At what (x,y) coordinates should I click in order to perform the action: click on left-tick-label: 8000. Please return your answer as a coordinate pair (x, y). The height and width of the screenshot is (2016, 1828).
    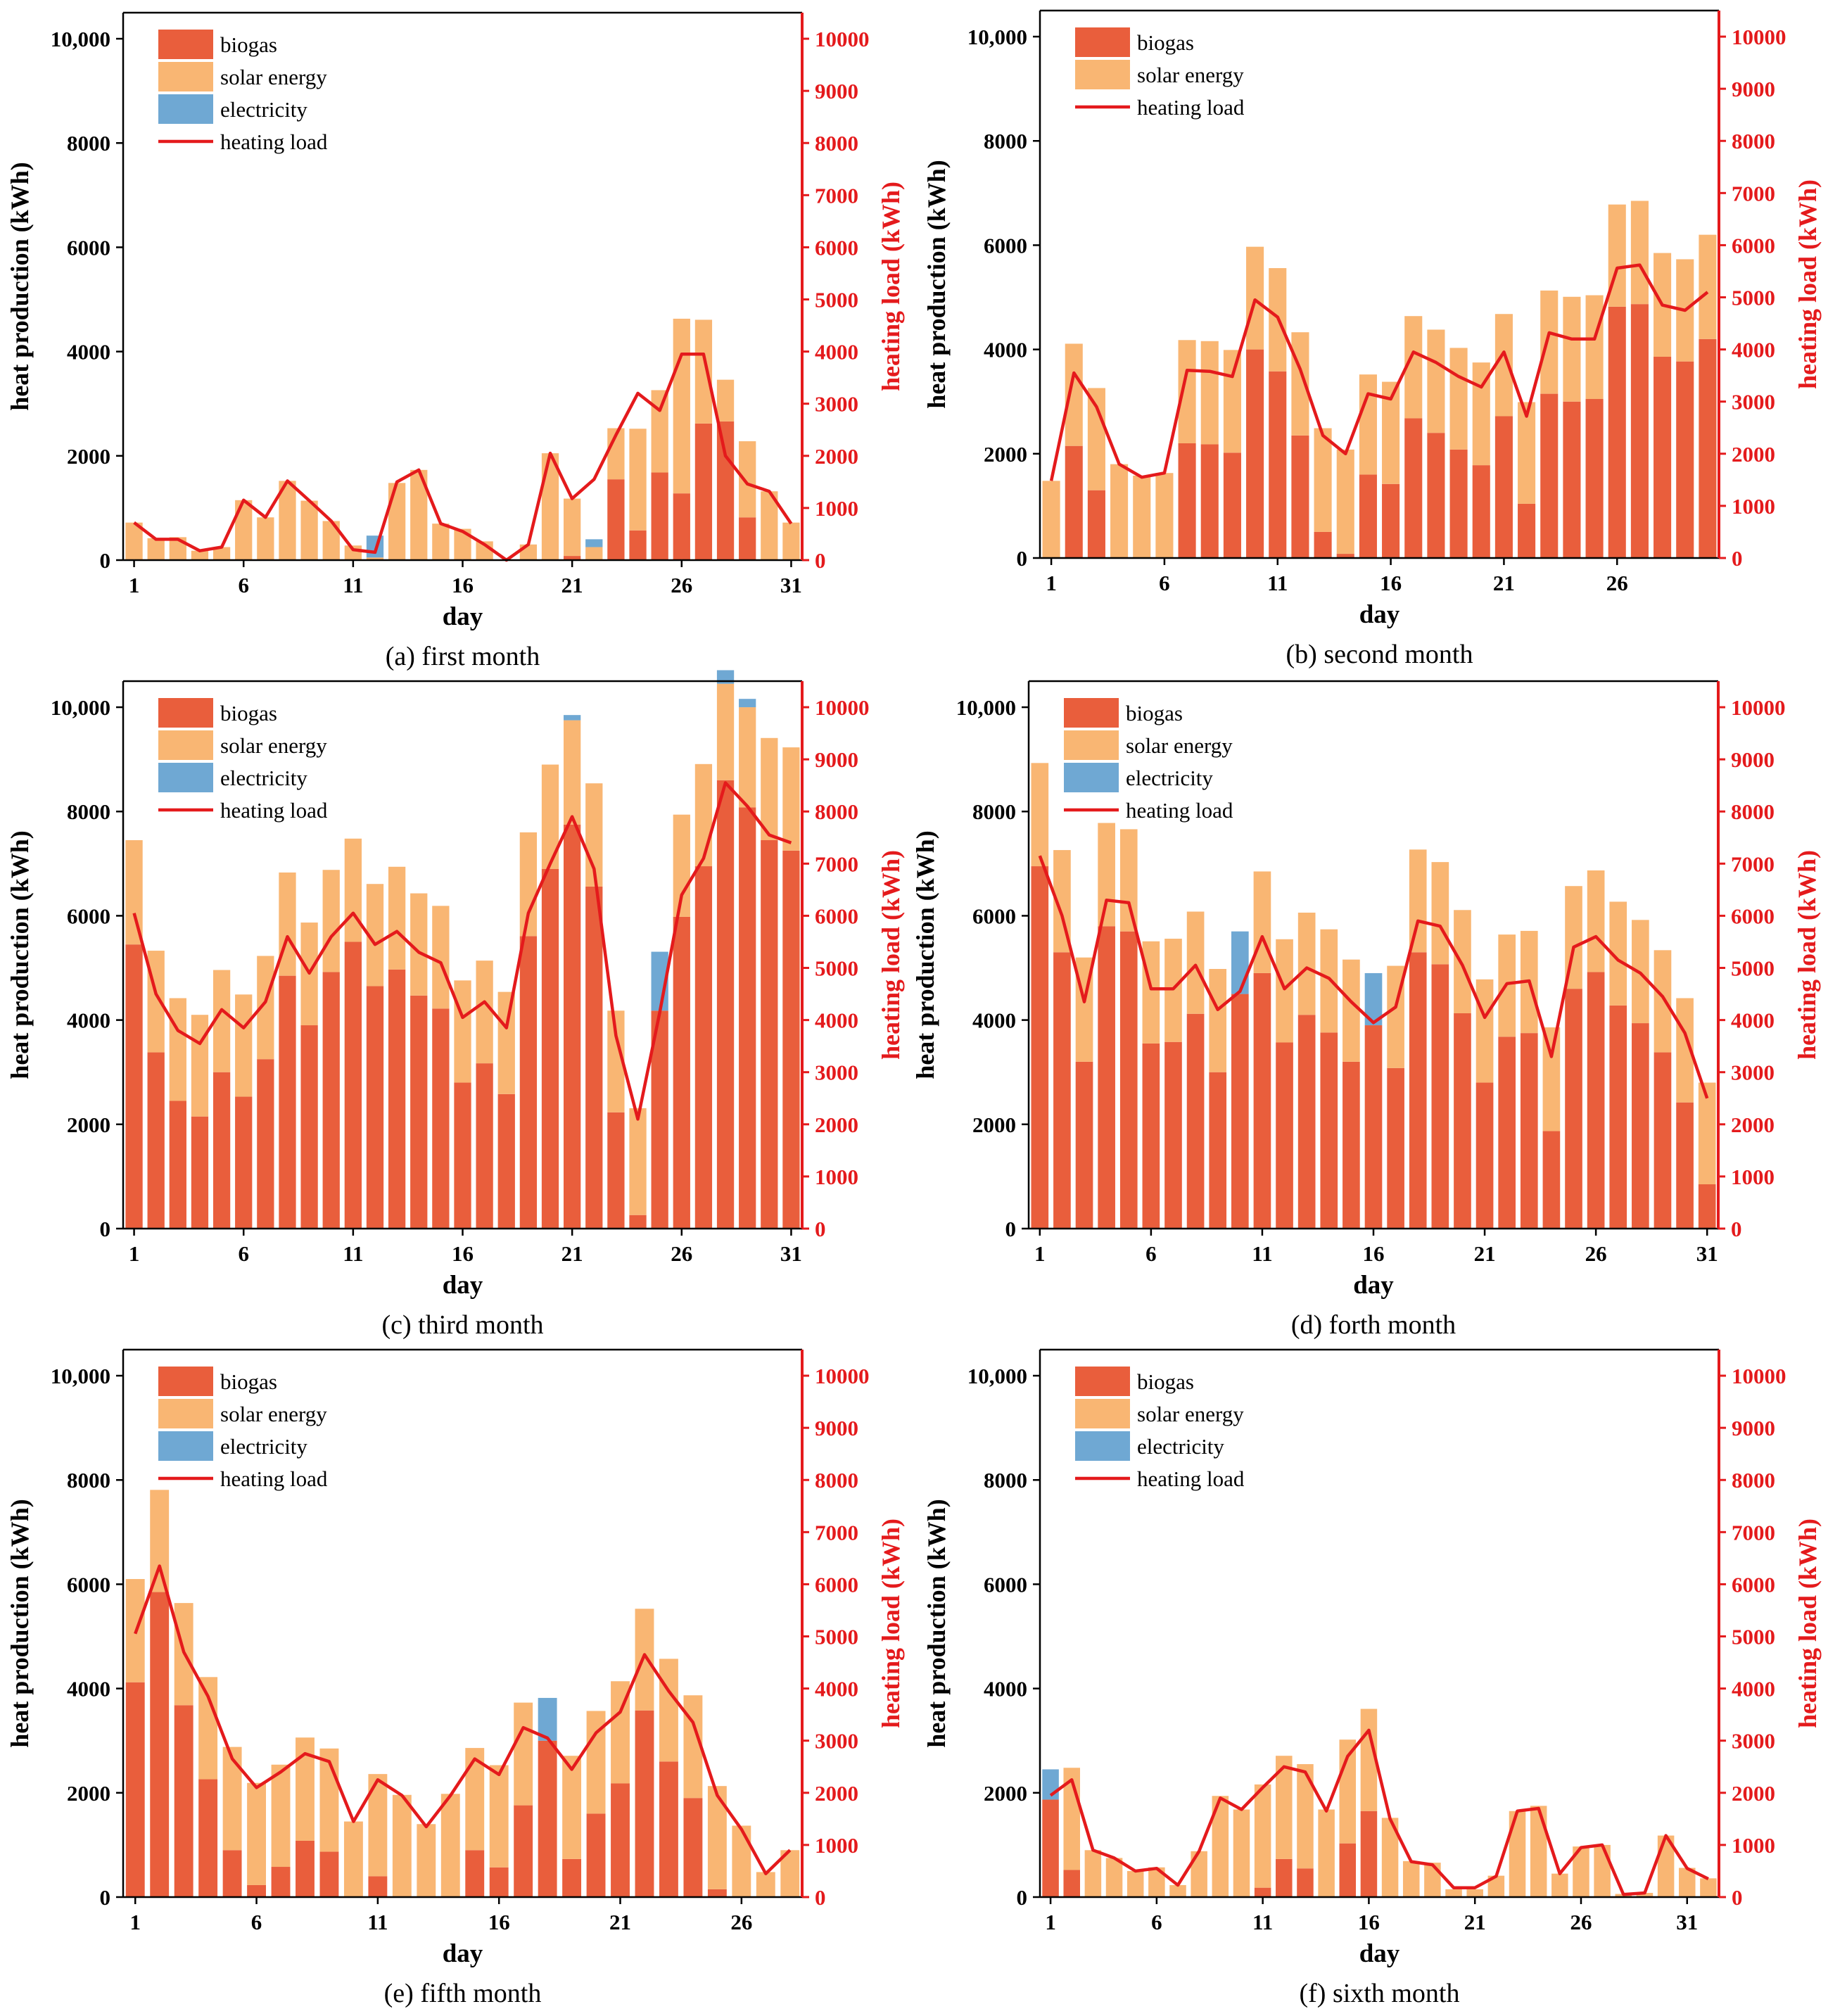
    Looking at the image, I should click on (88, 1480).